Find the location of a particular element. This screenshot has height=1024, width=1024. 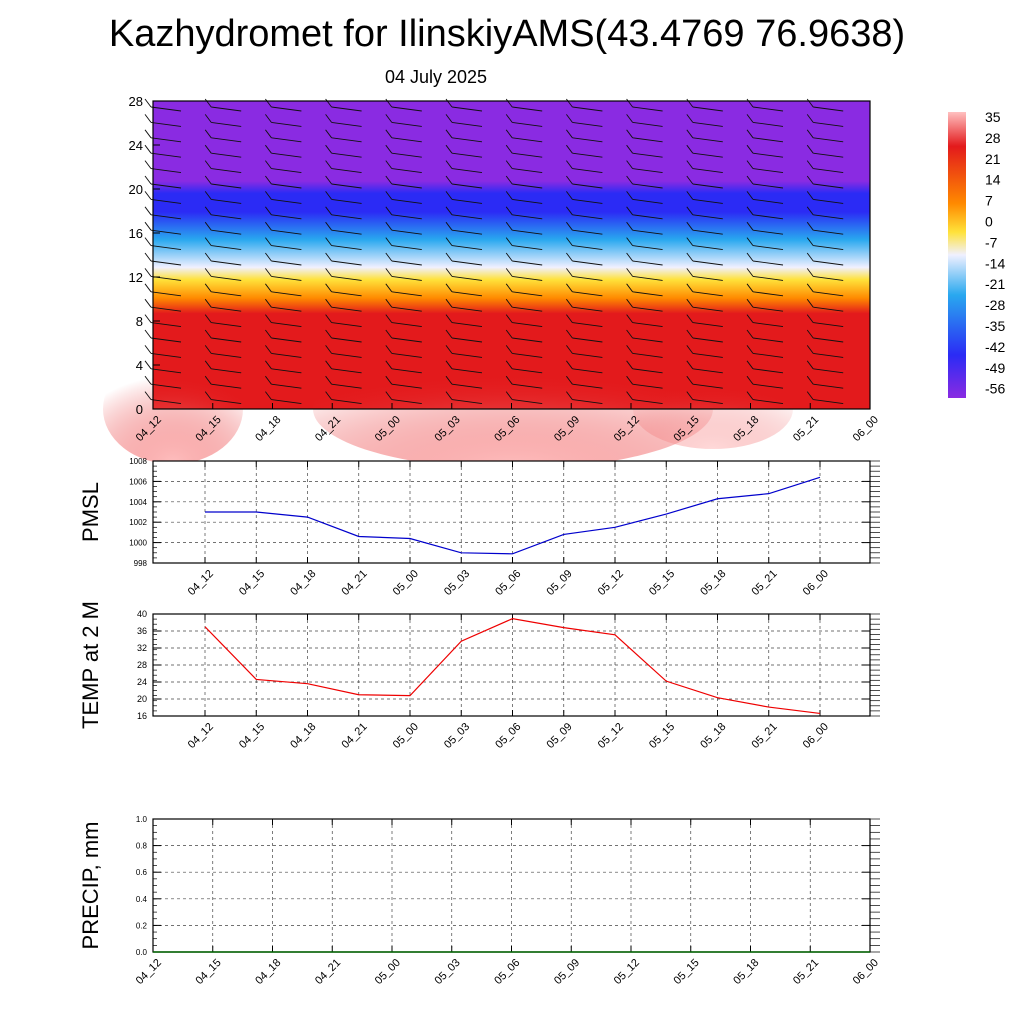

colorbar-label: -14 is located at coordinates (995, 263).